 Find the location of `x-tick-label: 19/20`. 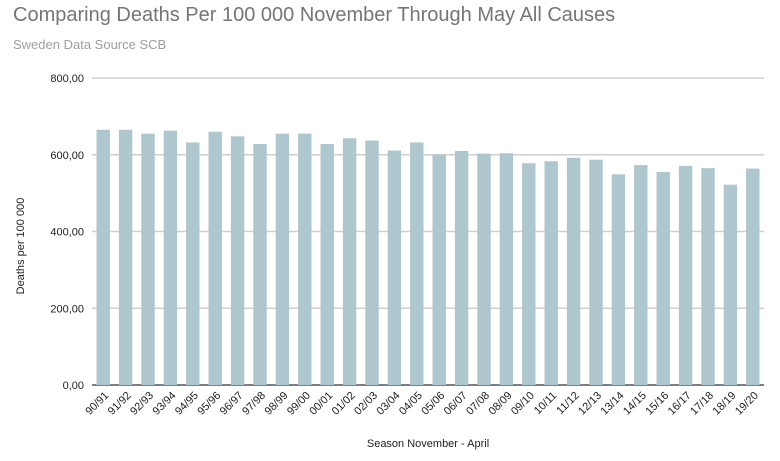

x-tick-label: 19/20 is located at coordinates (747, 404).